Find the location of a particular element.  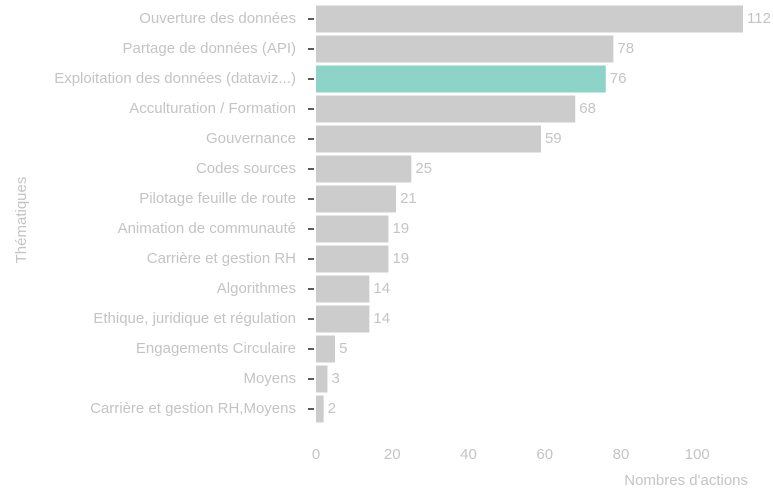

y-tick-label: Partage de données (API) is located at coordinates (209, 48).